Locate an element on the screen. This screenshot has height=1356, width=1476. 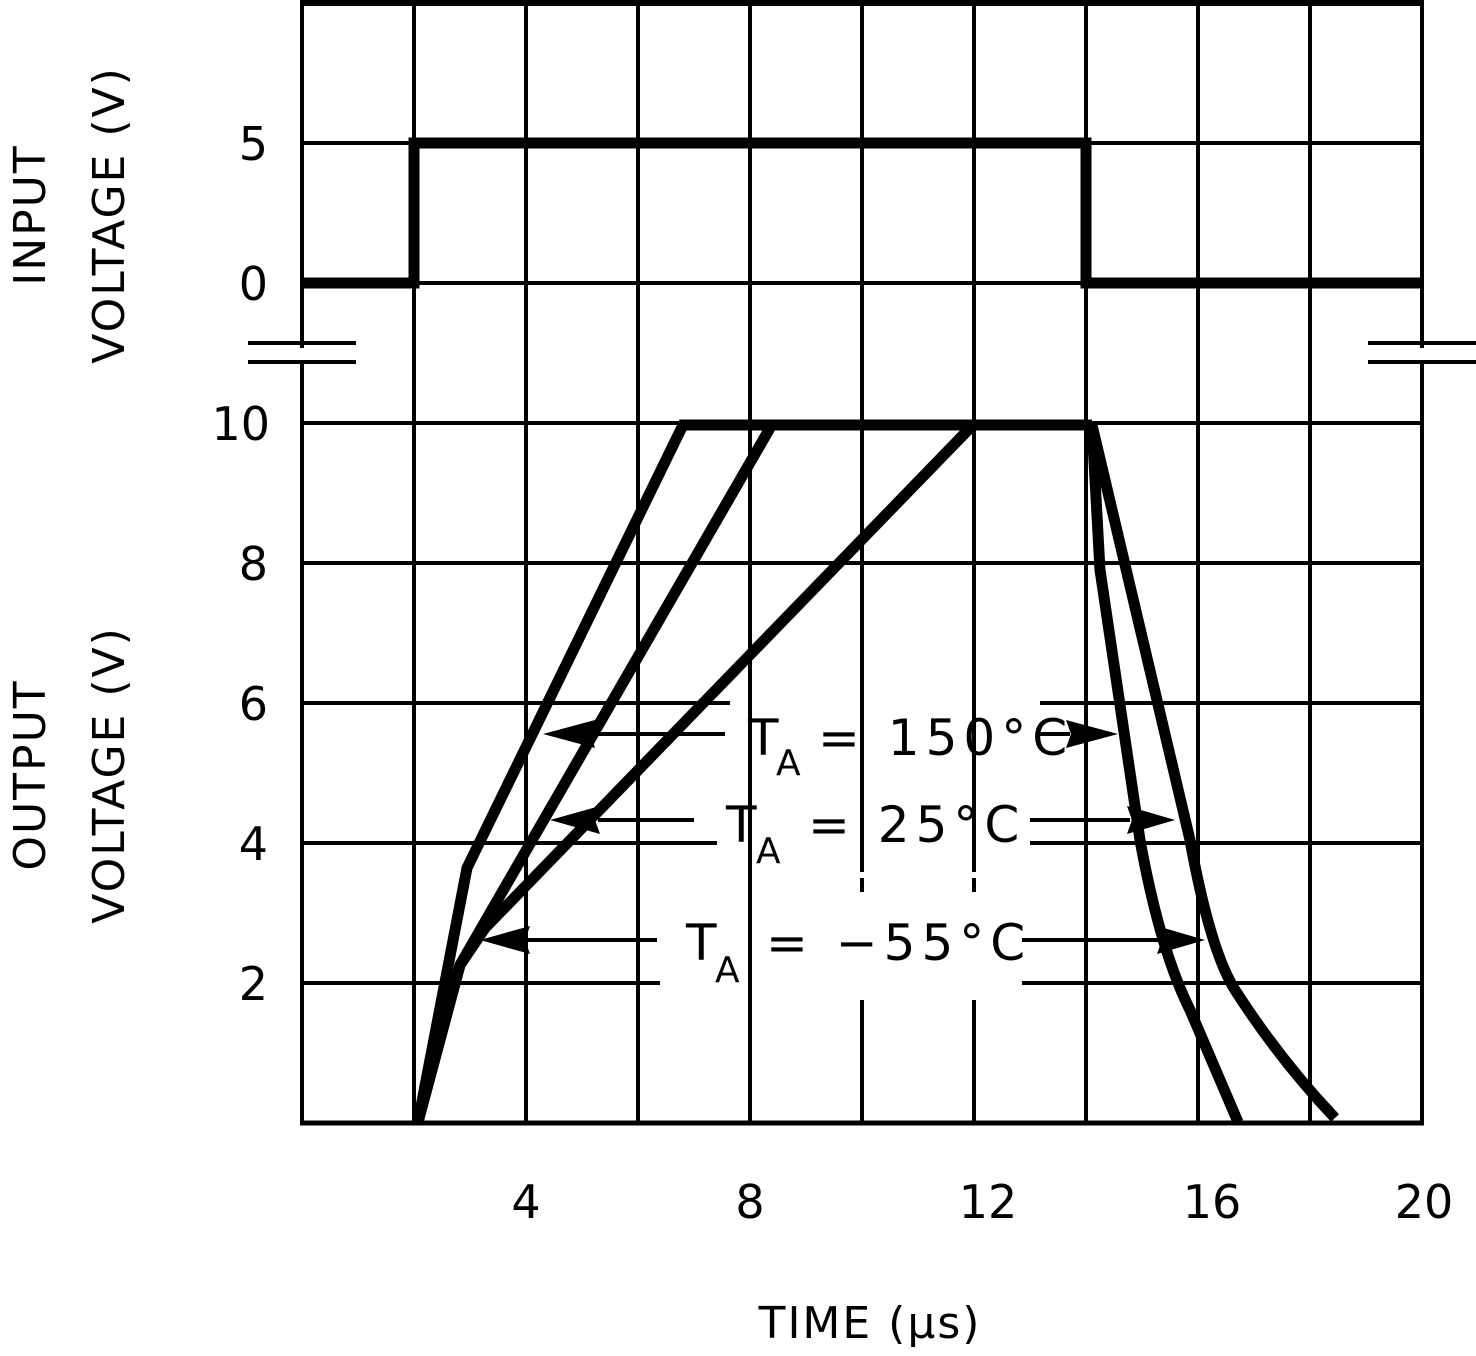
svg-text: 6 is located at coordinates (253, 704).